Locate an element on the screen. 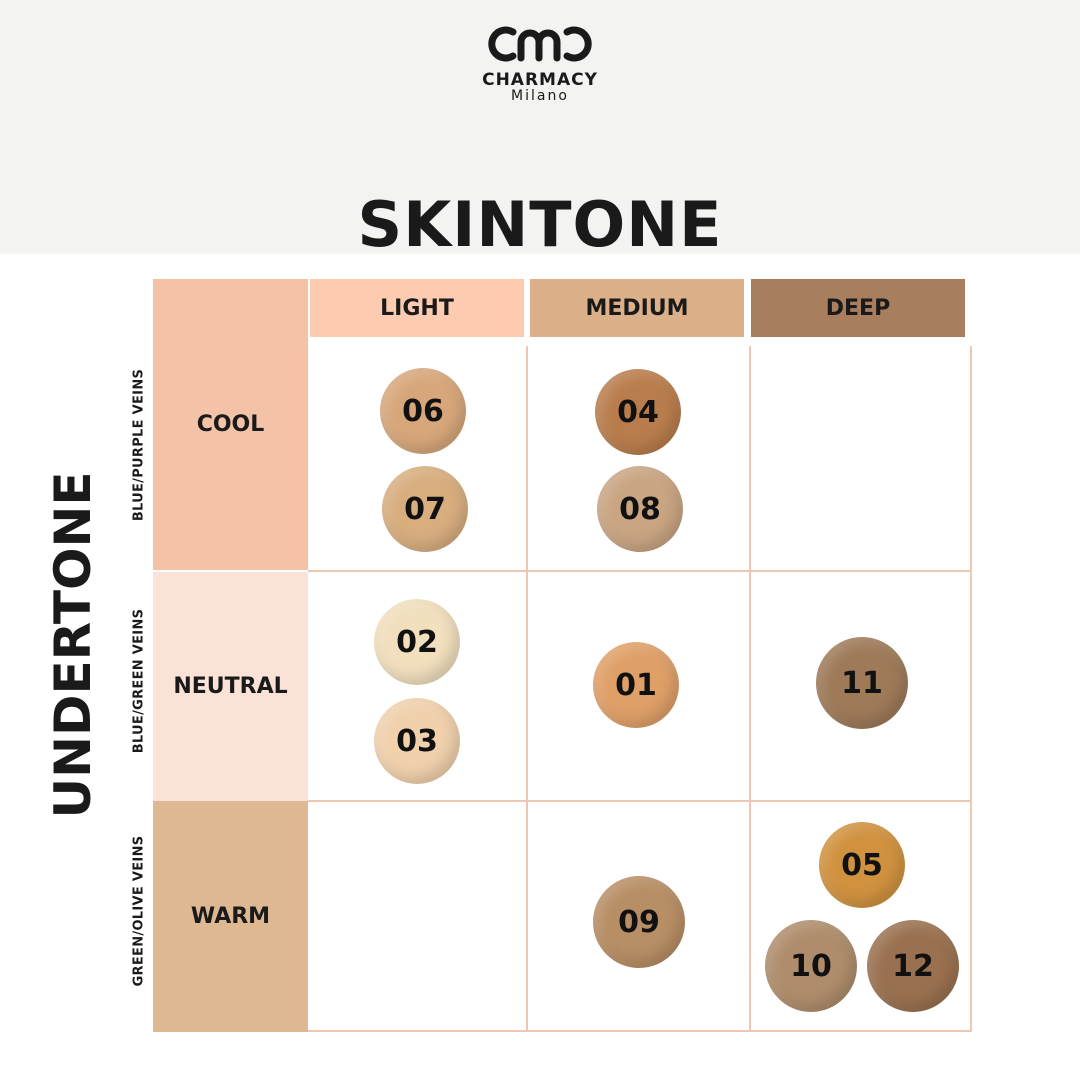 This screenshot has height=1080, width=1080. shade-swatch-08: 08 is located at coordinates (640, 509).